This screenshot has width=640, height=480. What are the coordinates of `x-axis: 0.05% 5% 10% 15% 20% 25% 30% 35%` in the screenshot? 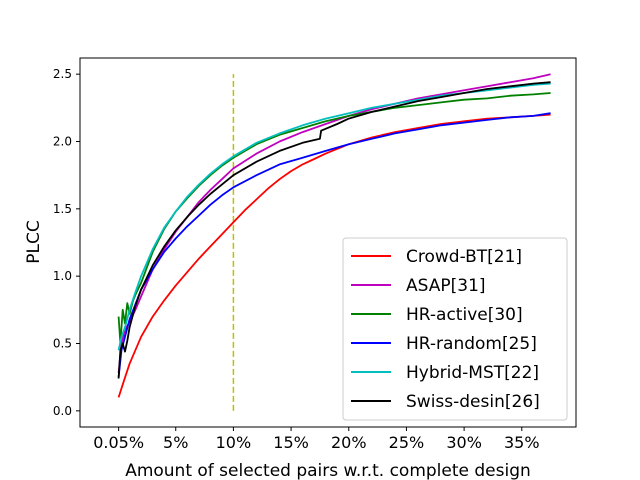 It's located at (316, 439).